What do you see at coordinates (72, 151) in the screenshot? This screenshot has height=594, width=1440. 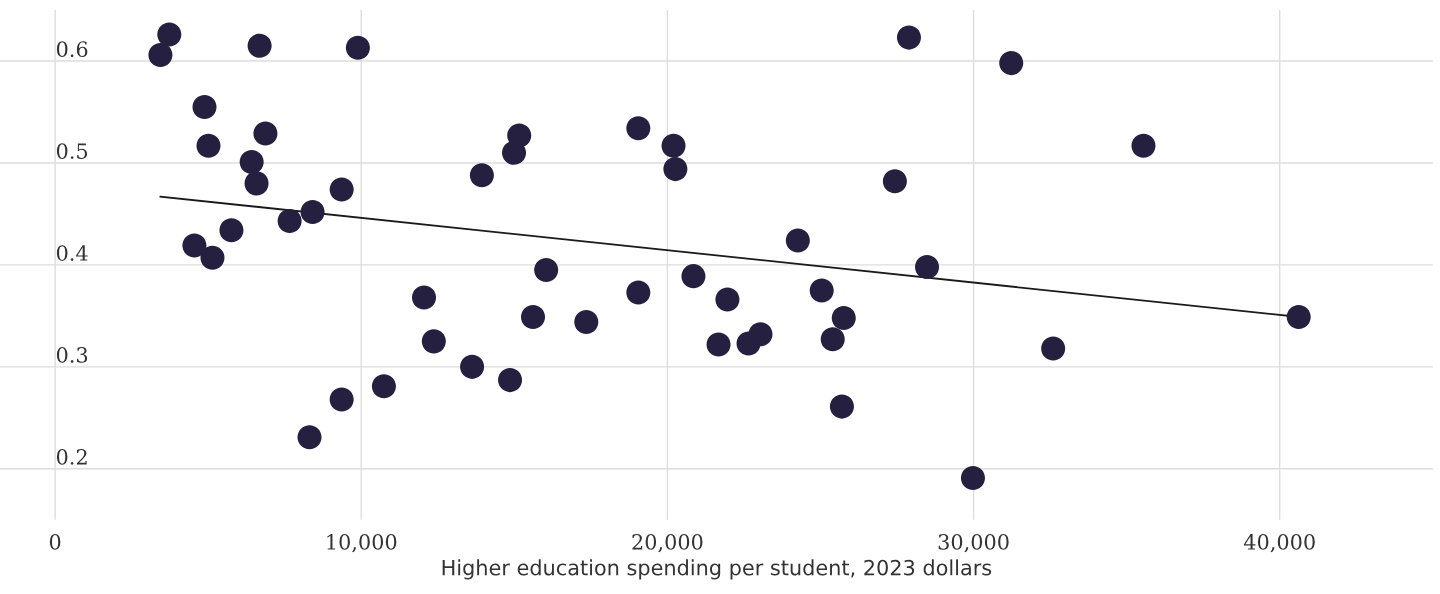 I see `y-tick-label: 0.5` at bounding box center [72, 151].